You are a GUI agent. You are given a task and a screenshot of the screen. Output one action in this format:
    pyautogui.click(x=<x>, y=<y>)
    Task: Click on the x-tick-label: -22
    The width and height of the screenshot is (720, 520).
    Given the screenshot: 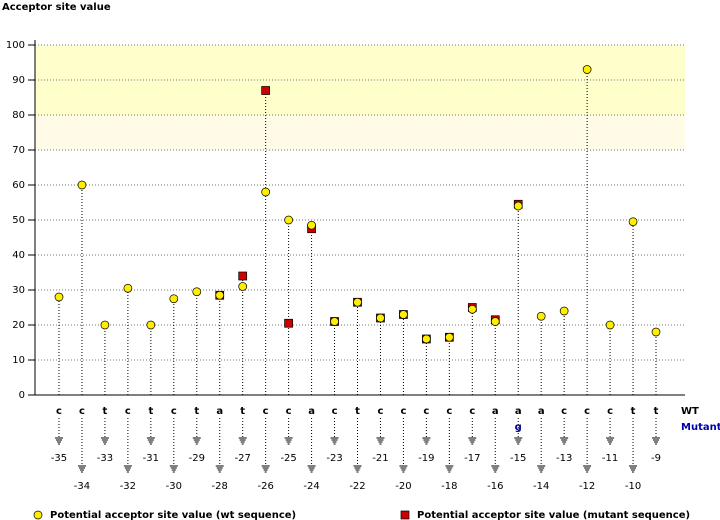 What is the action you would take?
    pyautogui.click(x=357, y=486)
    